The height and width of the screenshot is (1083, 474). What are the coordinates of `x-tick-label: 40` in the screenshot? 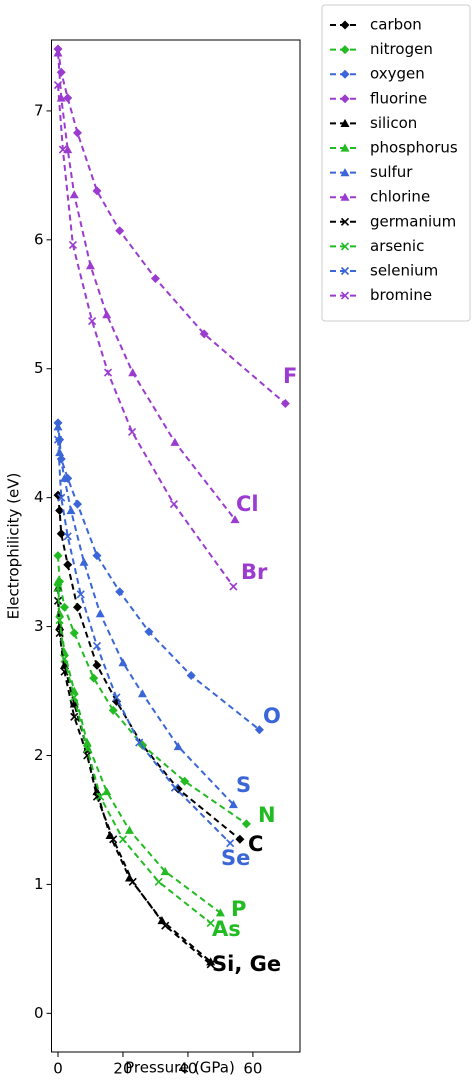 It's located at (187, 1069).